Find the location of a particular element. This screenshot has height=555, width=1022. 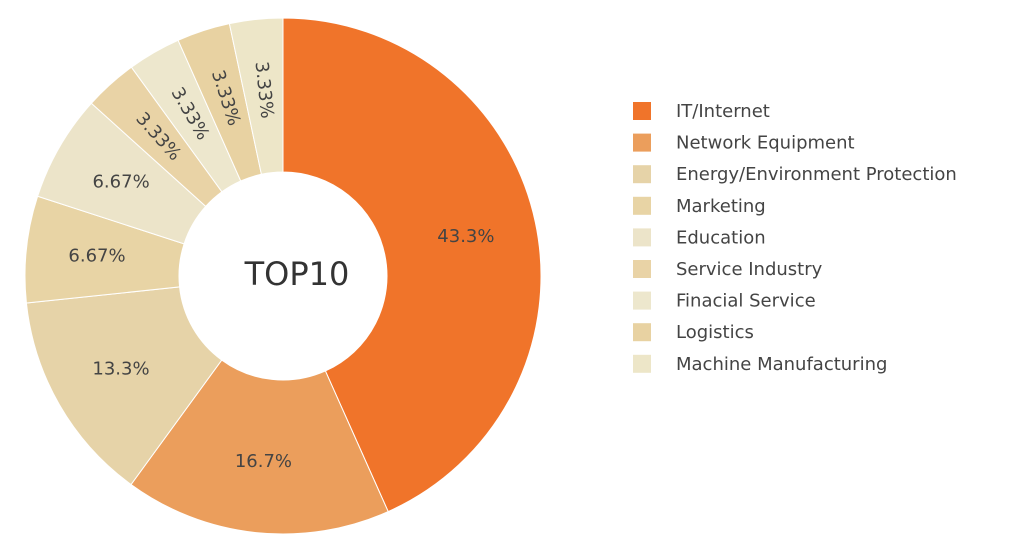

center-label: TOP10 is located at coordinates (297, 274).